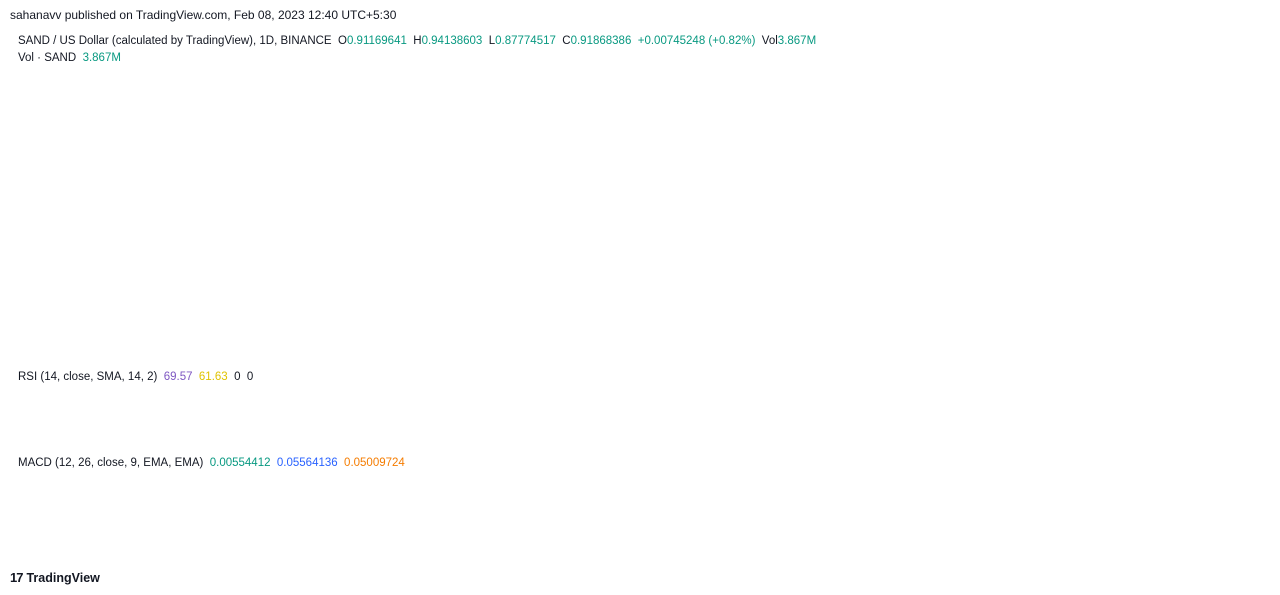 The width and height of the screenshot is (1280, 595). I want to click on lower-wedge-line, so click(781, 226).